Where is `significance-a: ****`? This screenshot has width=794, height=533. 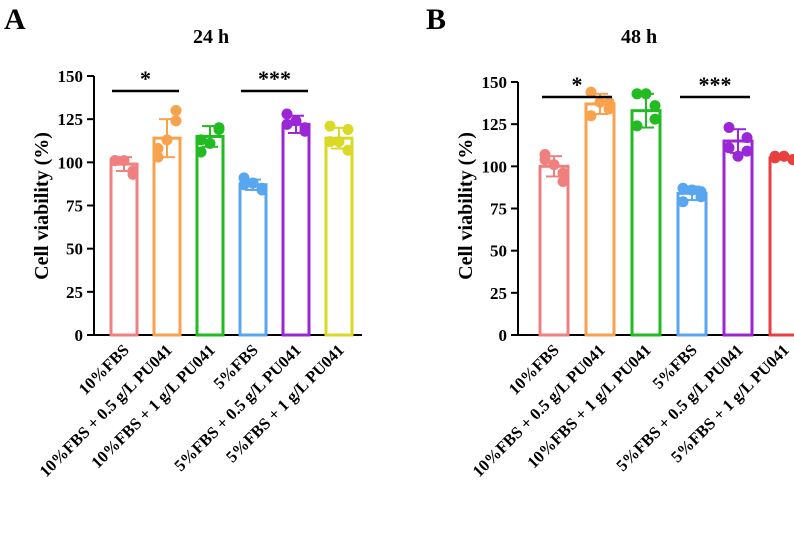 significance-a: **** is located at coordinates (210, 78).